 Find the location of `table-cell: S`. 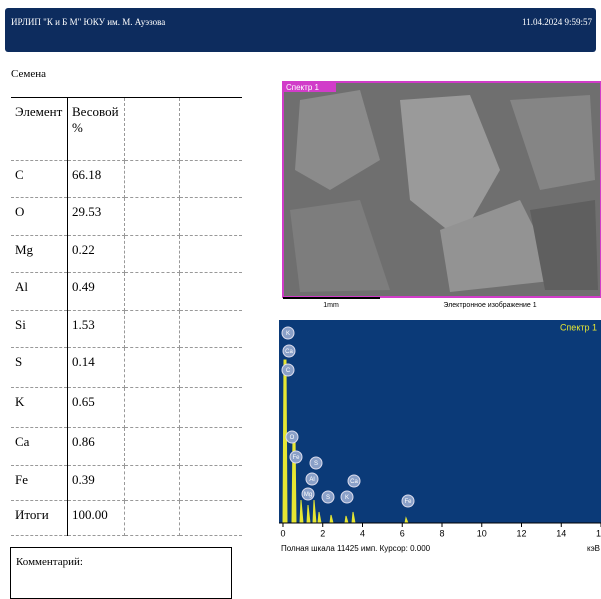

table-cell: S is located at coordinates (39, 367).